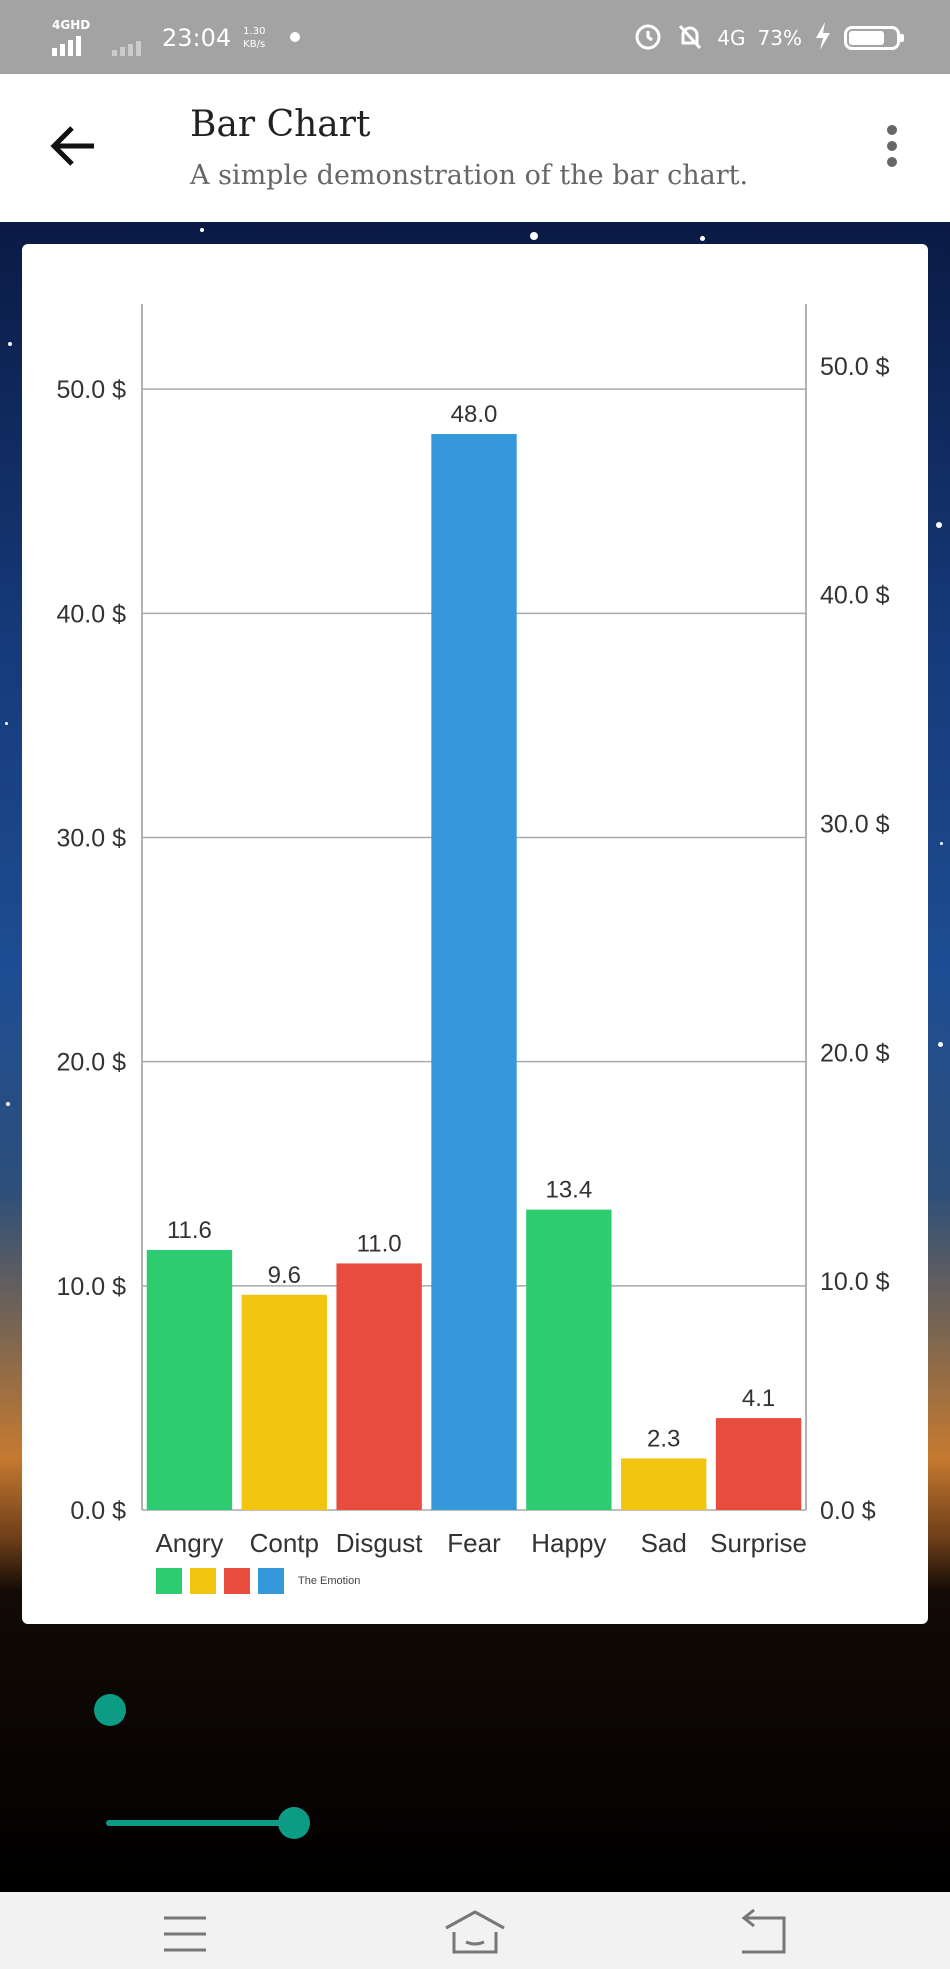 This screenshot has height=1969, width=950. Describe the element at coordinates (157, 38) in the screenshot. I see `status-left: 4GHD 23:04 1.30 KB/s` at that location.